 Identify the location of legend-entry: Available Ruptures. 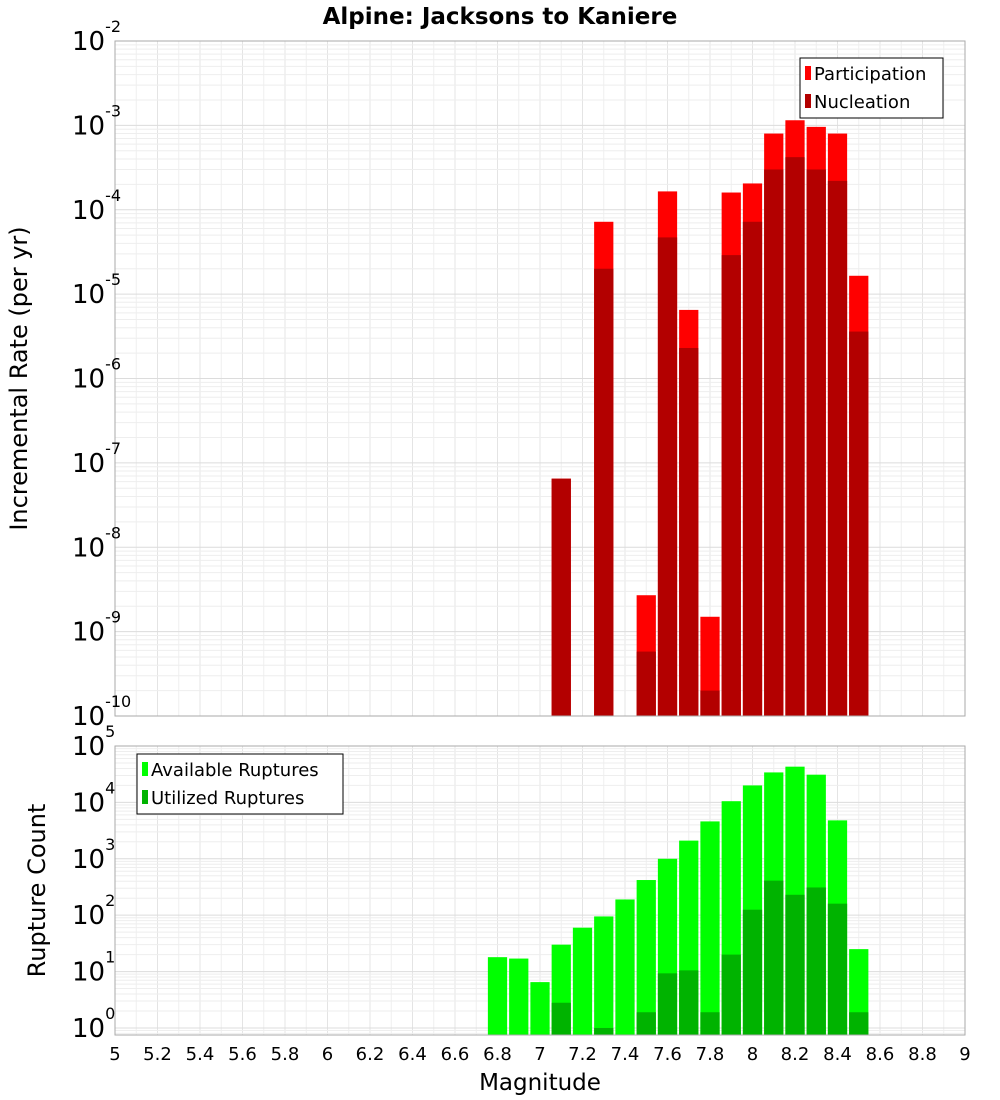
(235, 770).